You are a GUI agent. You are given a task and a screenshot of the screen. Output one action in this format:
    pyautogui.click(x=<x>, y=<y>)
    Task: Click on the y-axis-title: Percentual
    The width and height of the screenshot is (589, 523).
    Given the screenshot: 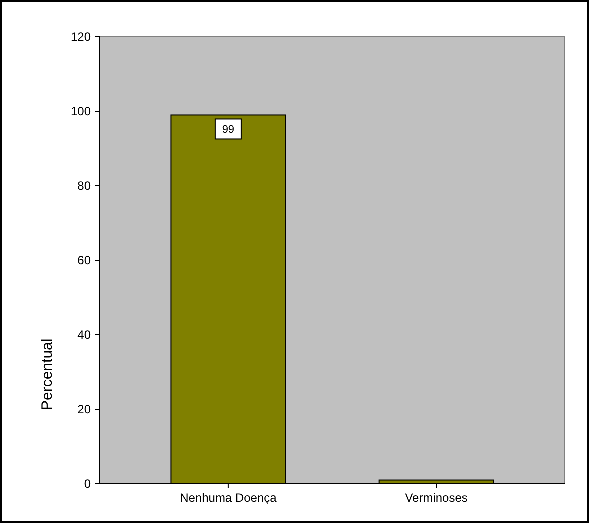 What is the action you would take?
    pyautogui.click(x=47, y=374)
    